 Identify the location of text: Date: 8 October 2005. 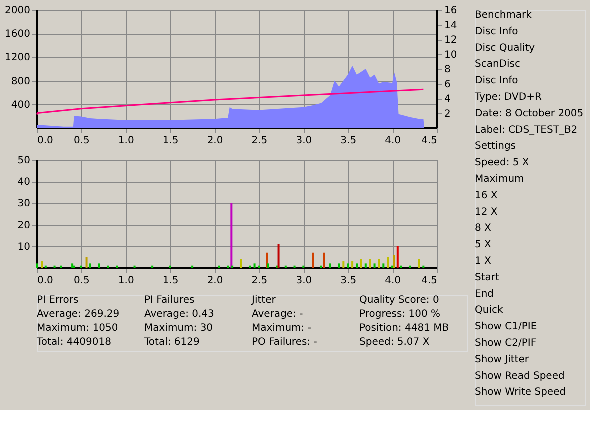
(529, 114).